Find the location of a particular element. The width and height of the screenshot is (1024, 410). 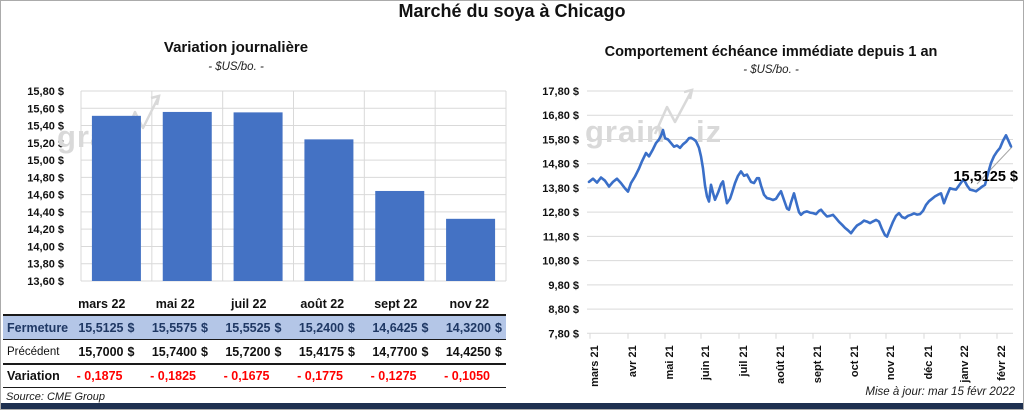

value-cell: - 0,1275 is located at coordinates (396, 376).